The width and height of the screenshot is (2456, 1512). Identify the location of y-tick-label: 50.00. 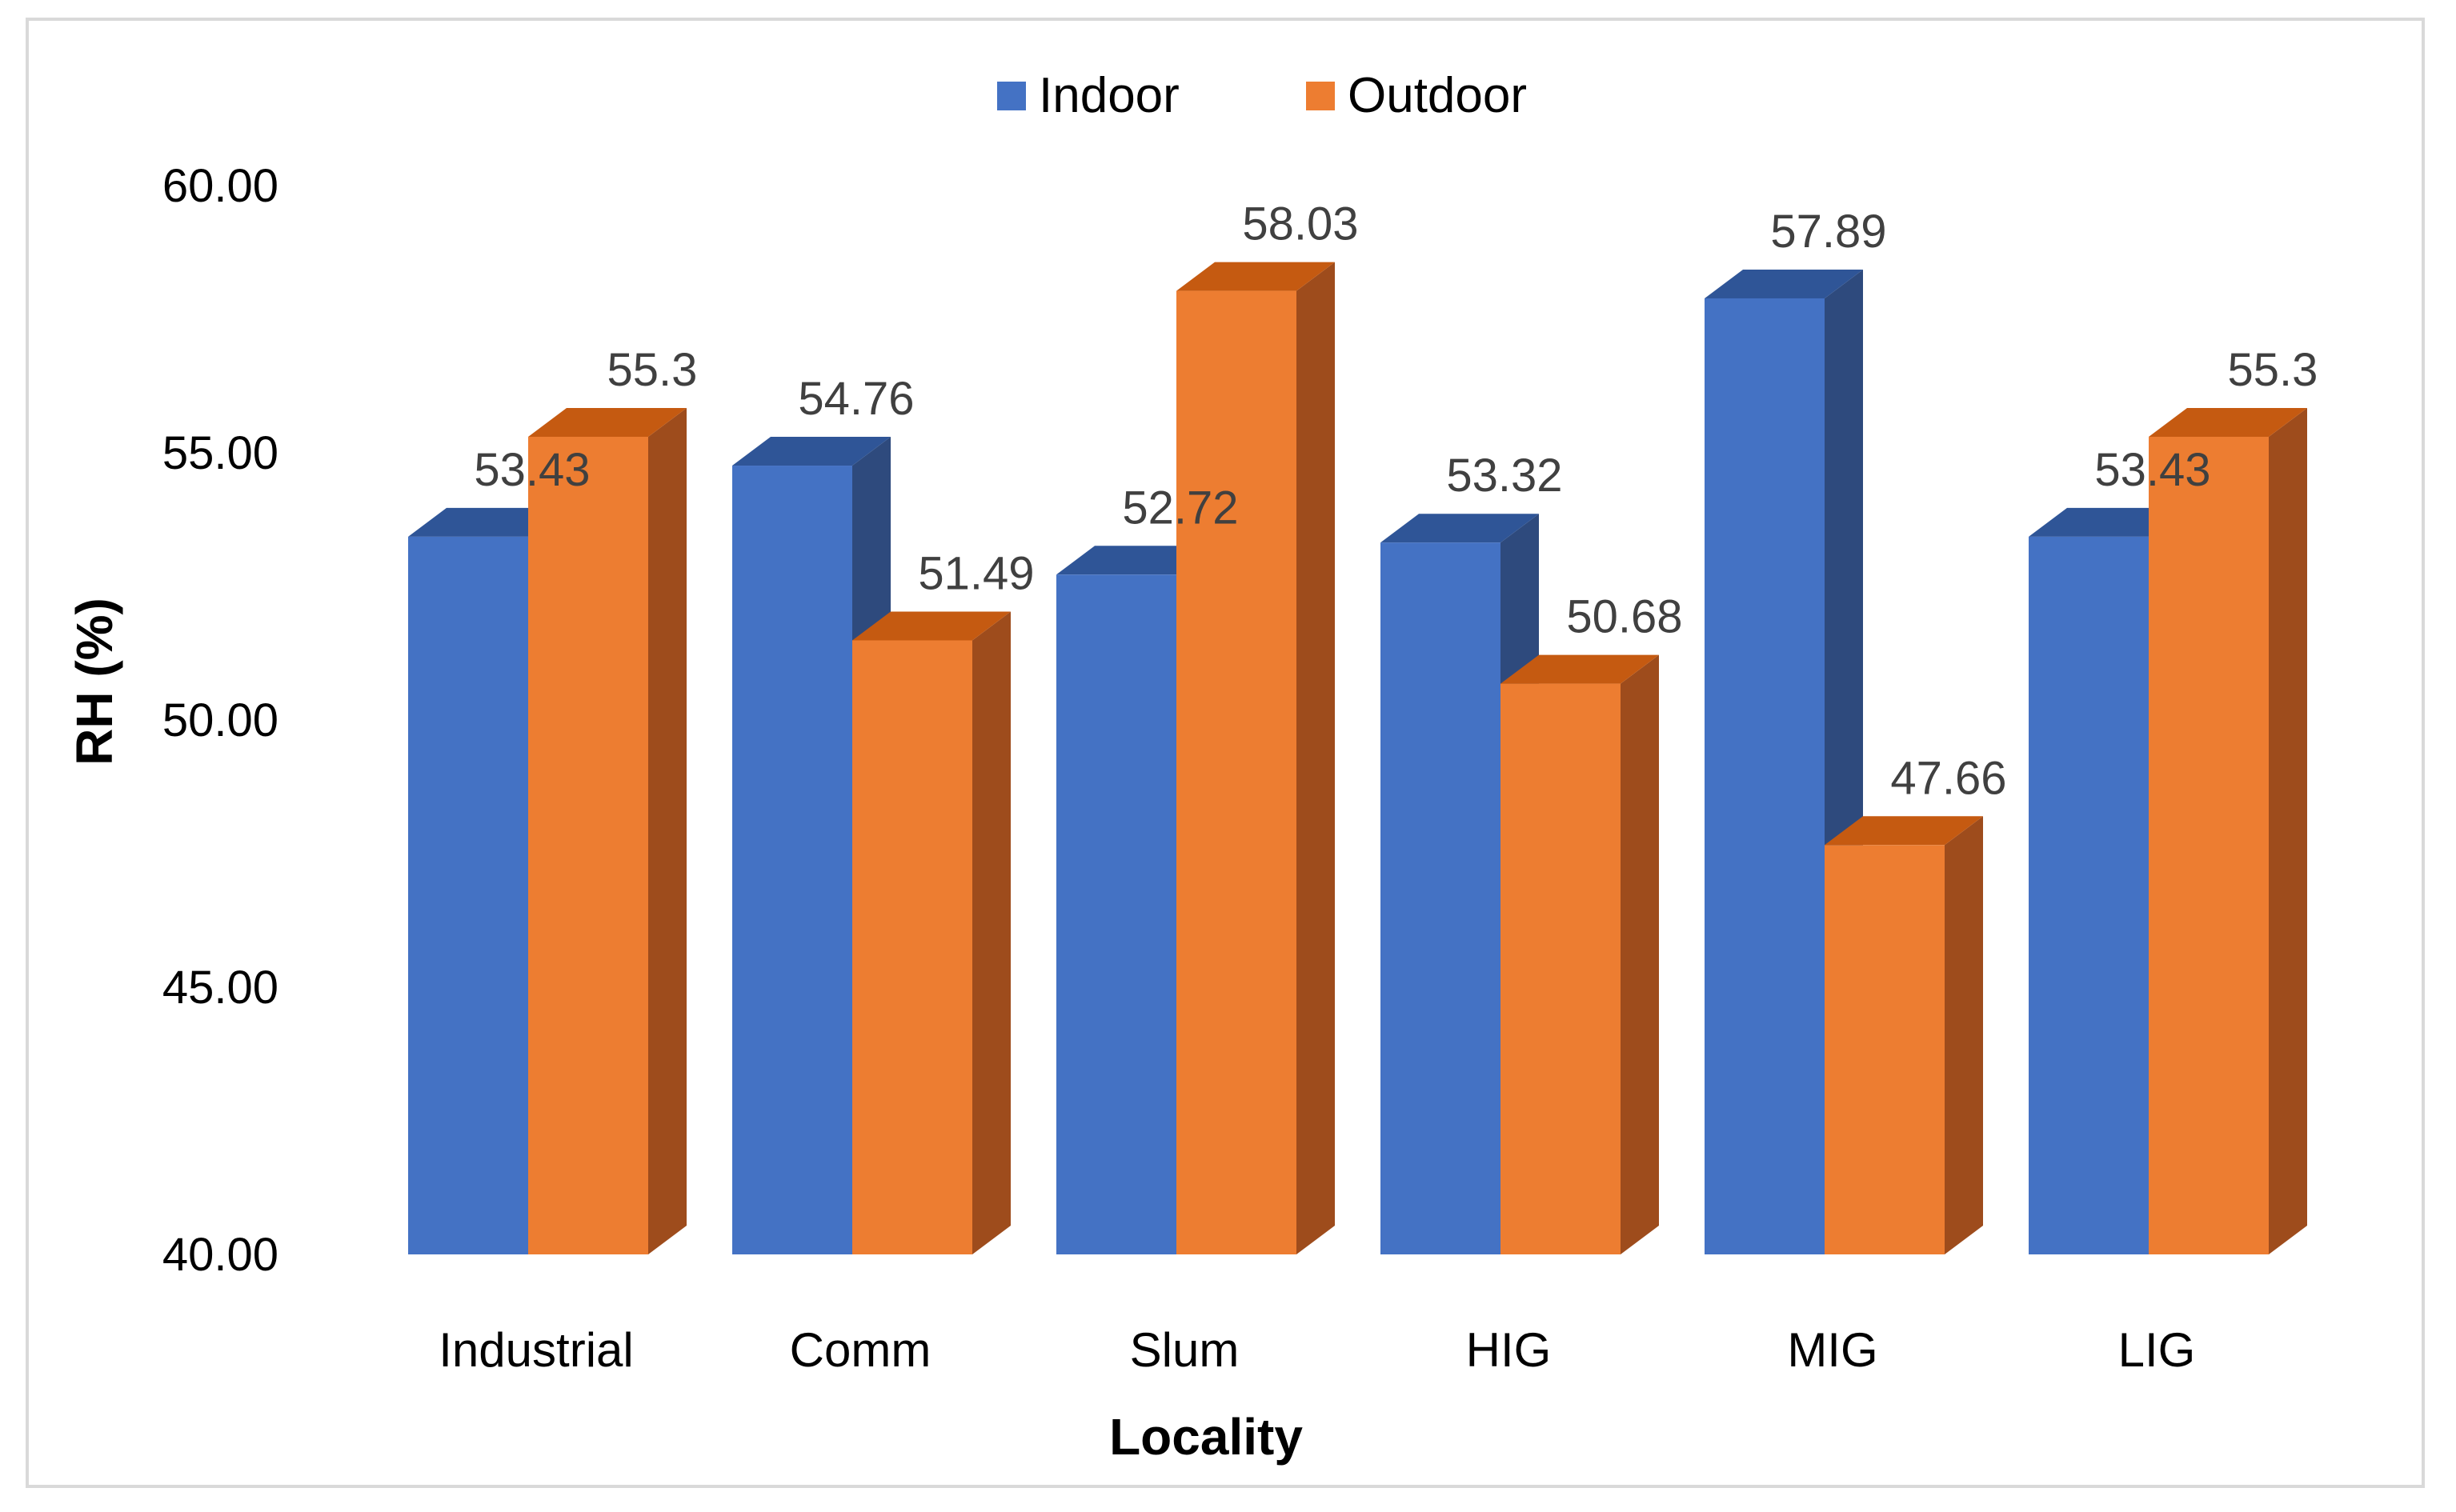
(220, 720).